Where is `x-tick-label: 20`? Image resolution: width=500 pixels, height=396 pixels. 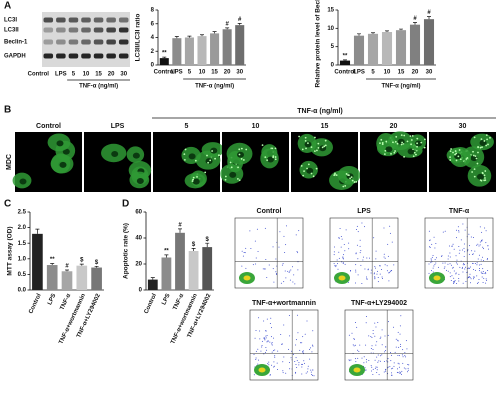 x-tick-label: 20 is located at coordinates (227, 73).